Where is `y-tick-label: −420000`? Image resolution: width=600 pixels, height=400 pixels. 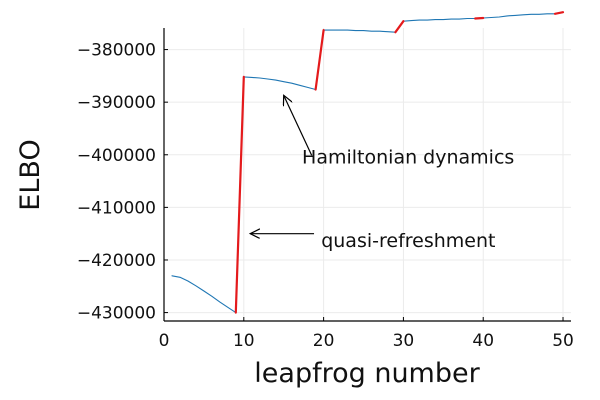 y-tick-label: −420000 is located at coordinates (116, 261).